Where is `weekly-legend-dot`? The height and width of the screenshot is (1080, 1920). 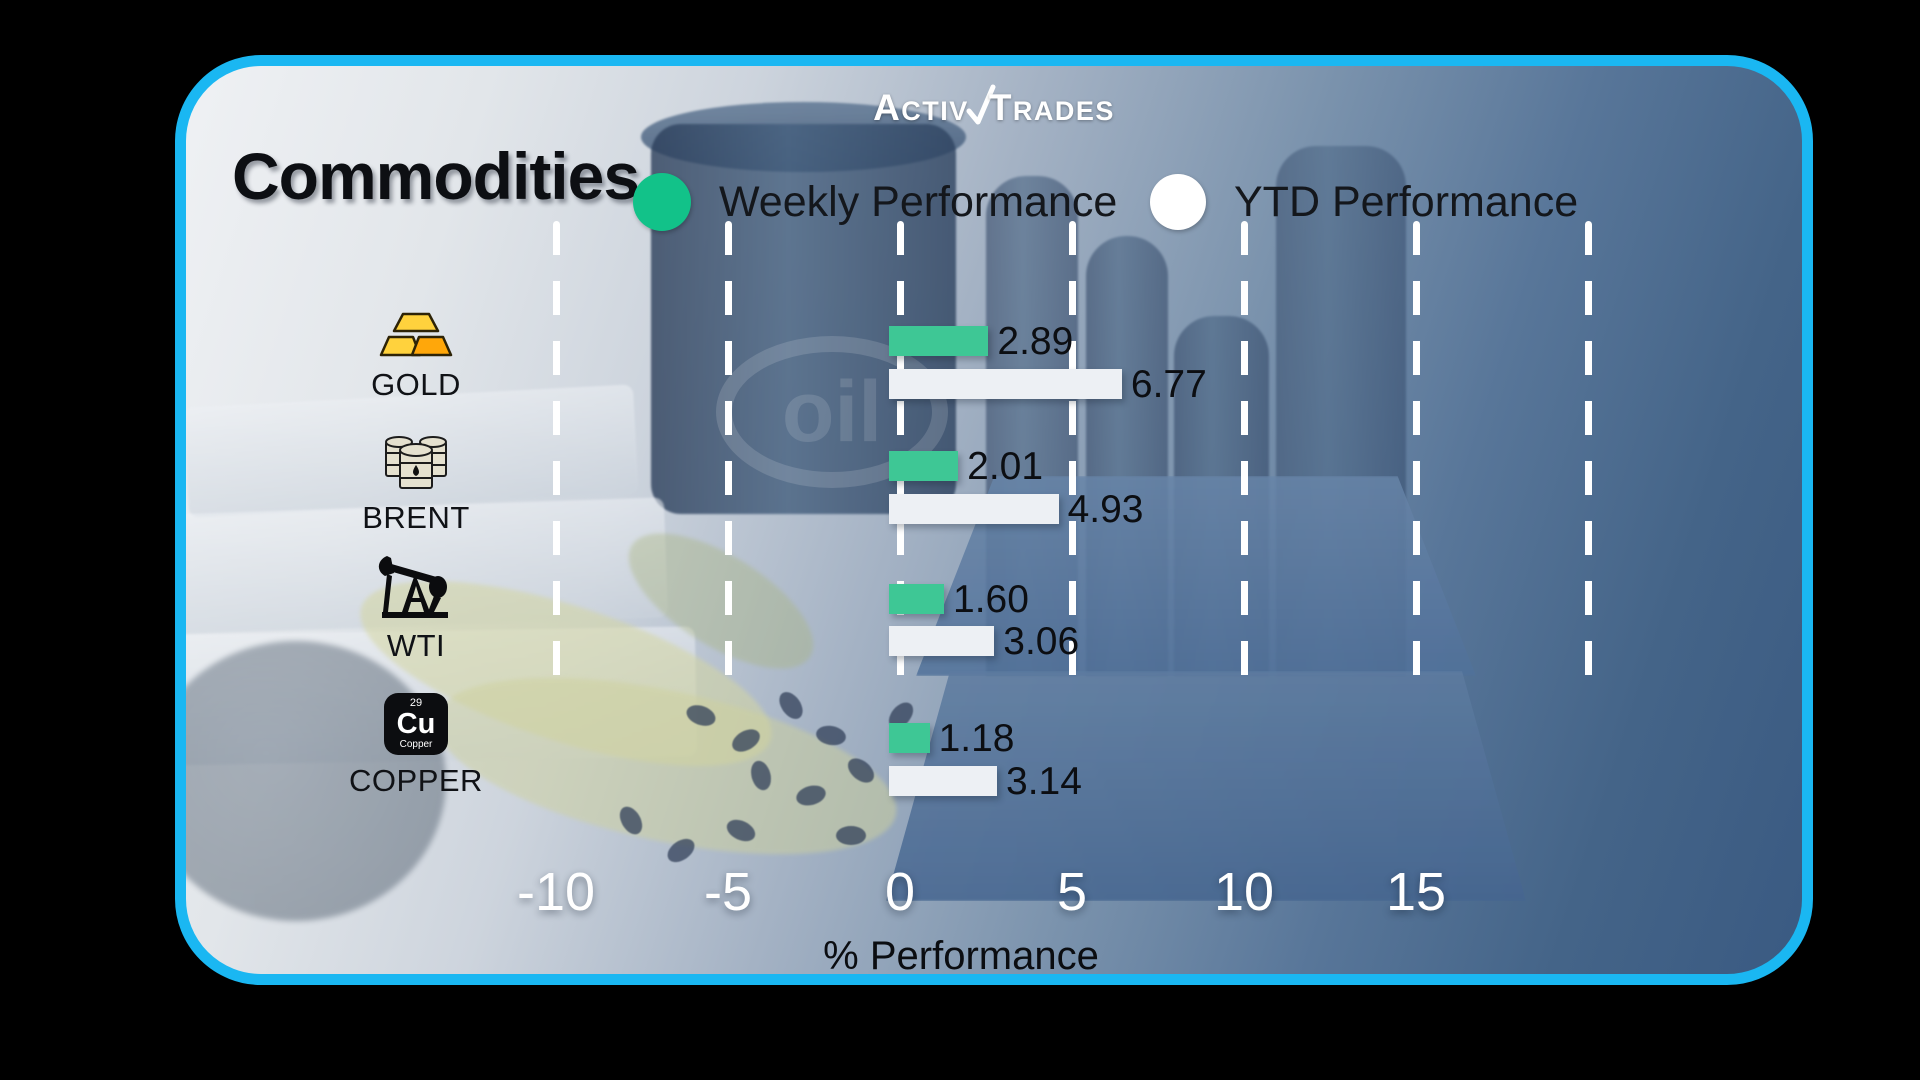
weekly-legend-dot is located at coordinates (662, 202).